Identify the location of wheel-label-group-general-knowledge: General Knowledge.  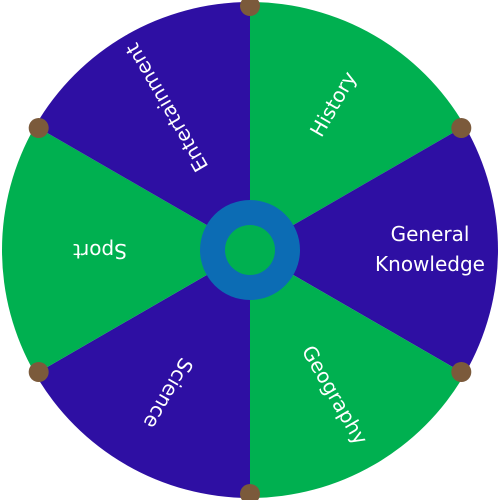
(430, 249).